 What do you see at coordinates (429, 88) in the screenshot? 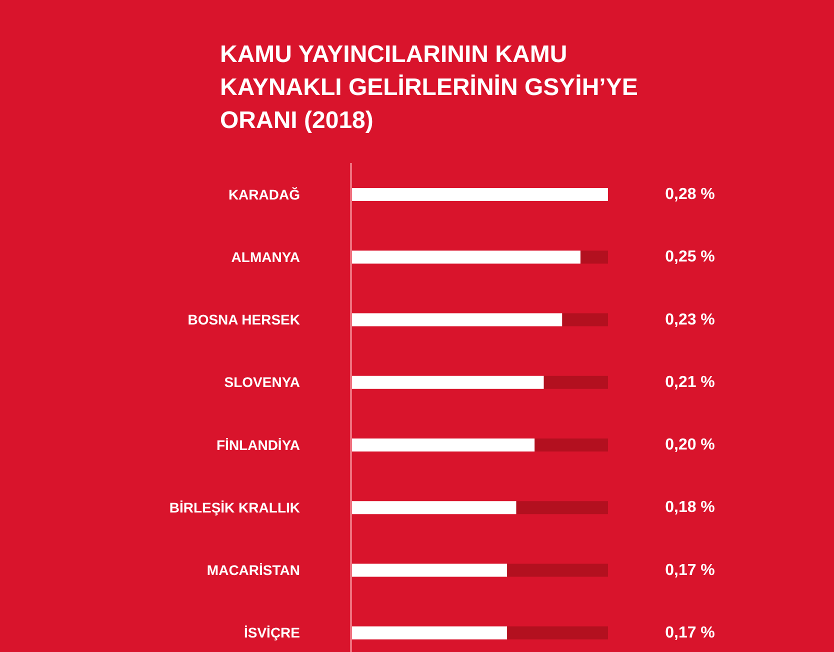
I see `chart-title: KAMU YAYINCILARININ KAMU KAYNAKLI GELİRLERİNİN GSYİH’YE ORANI (2018)` at bounding box center [429, 88].